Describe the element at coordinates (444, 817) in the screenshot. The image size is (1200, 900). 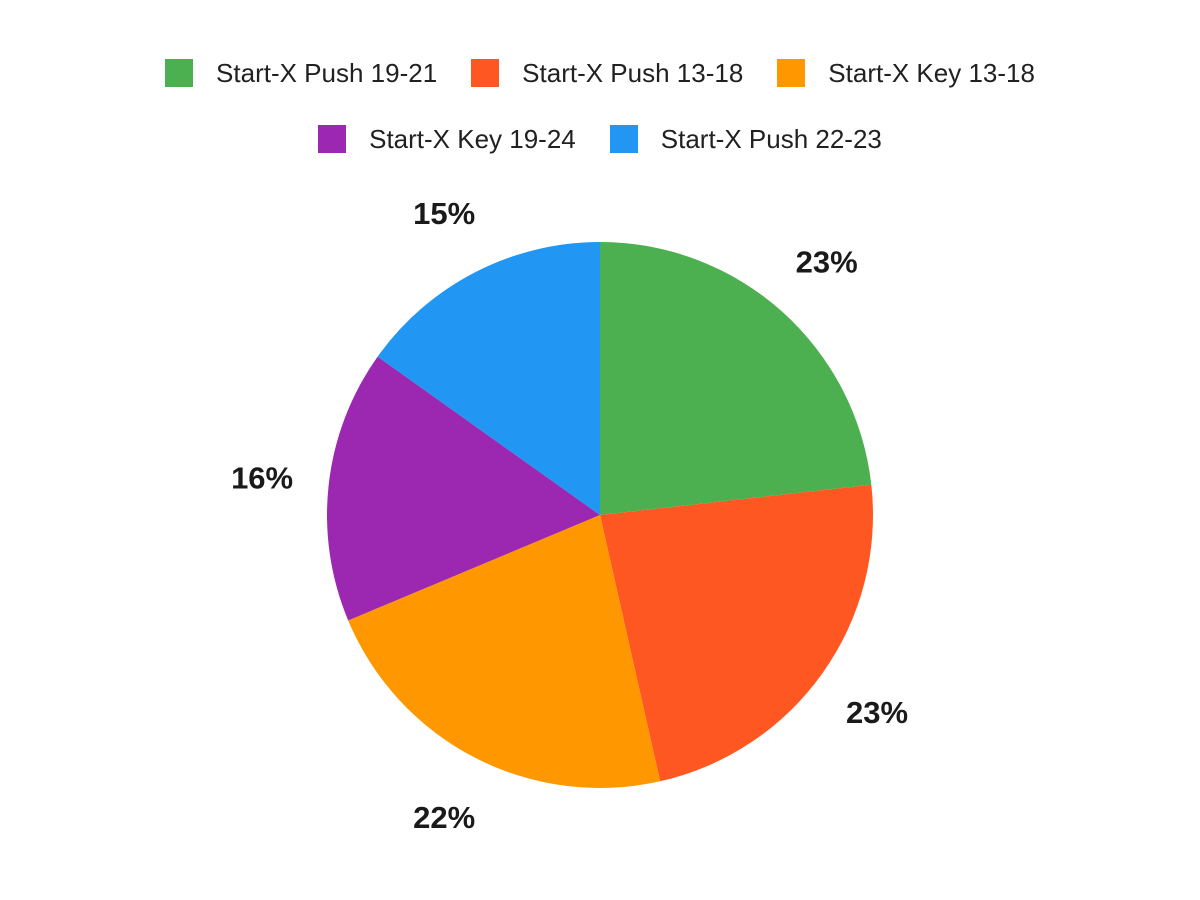
I see `pie-percent-label-2: 22%` at that location.